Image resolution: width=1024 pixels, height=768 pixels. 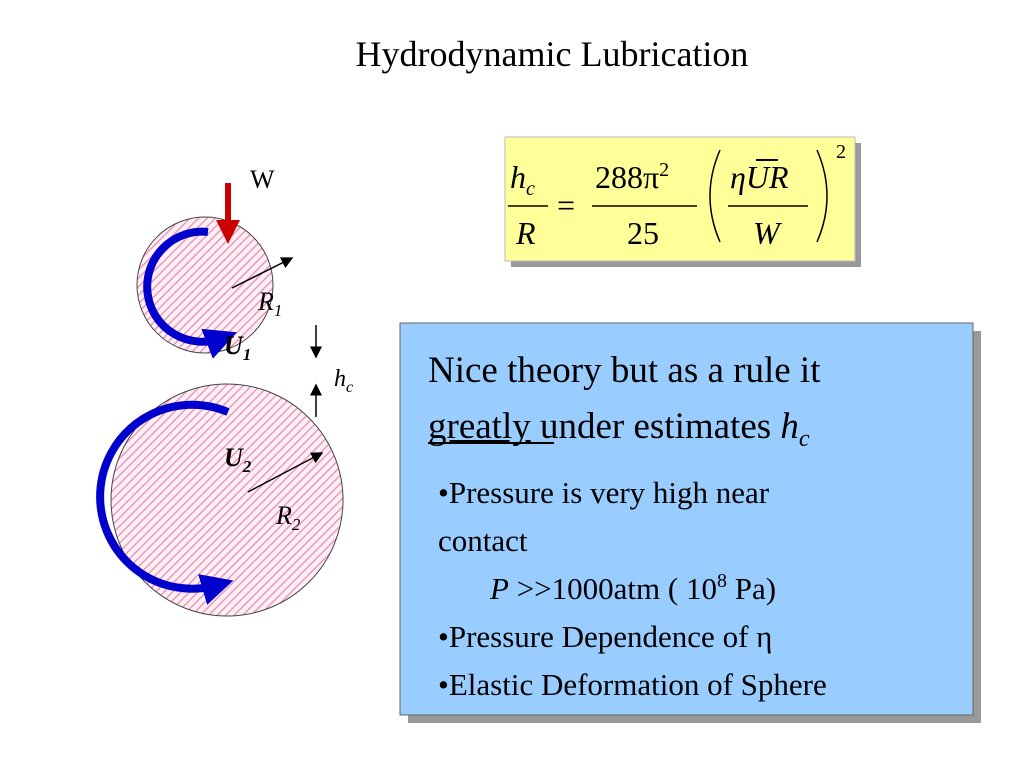 What do you see at coordinates (627, 177) in the screenshot?
I see `number: 288π` at bounding box center [627, 177].